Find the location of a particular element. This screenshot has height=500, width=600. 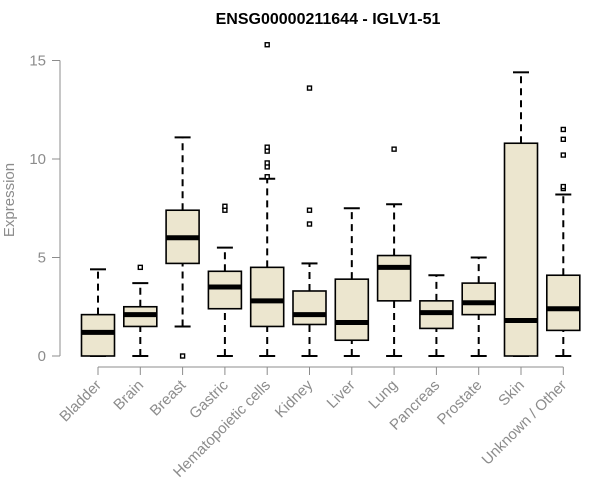

y-tick-label: 10 is located at coordinates (37, 159).